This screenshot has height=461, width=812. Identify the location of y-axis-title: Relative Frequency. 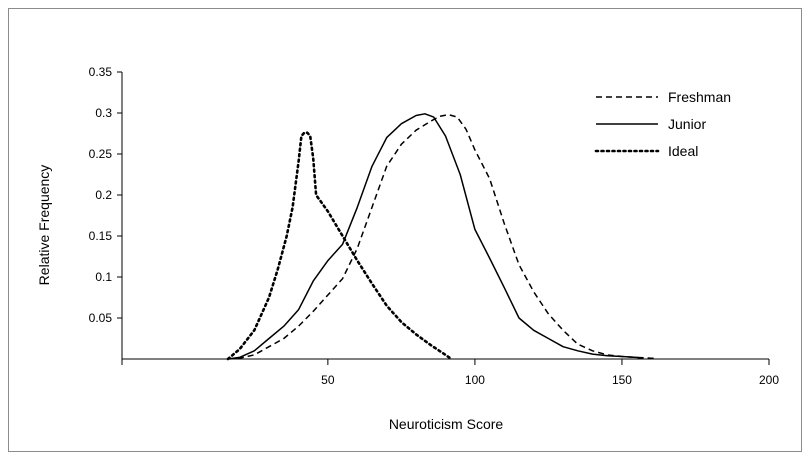
(44, 225).